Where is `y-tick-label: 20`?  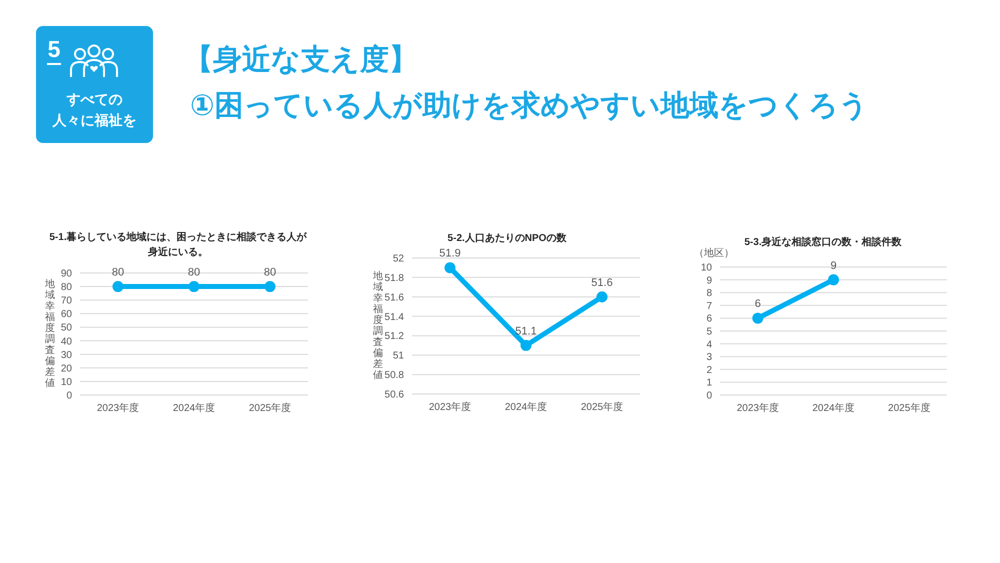 y-tick-label: 20 is located at coordinates (66, 368).